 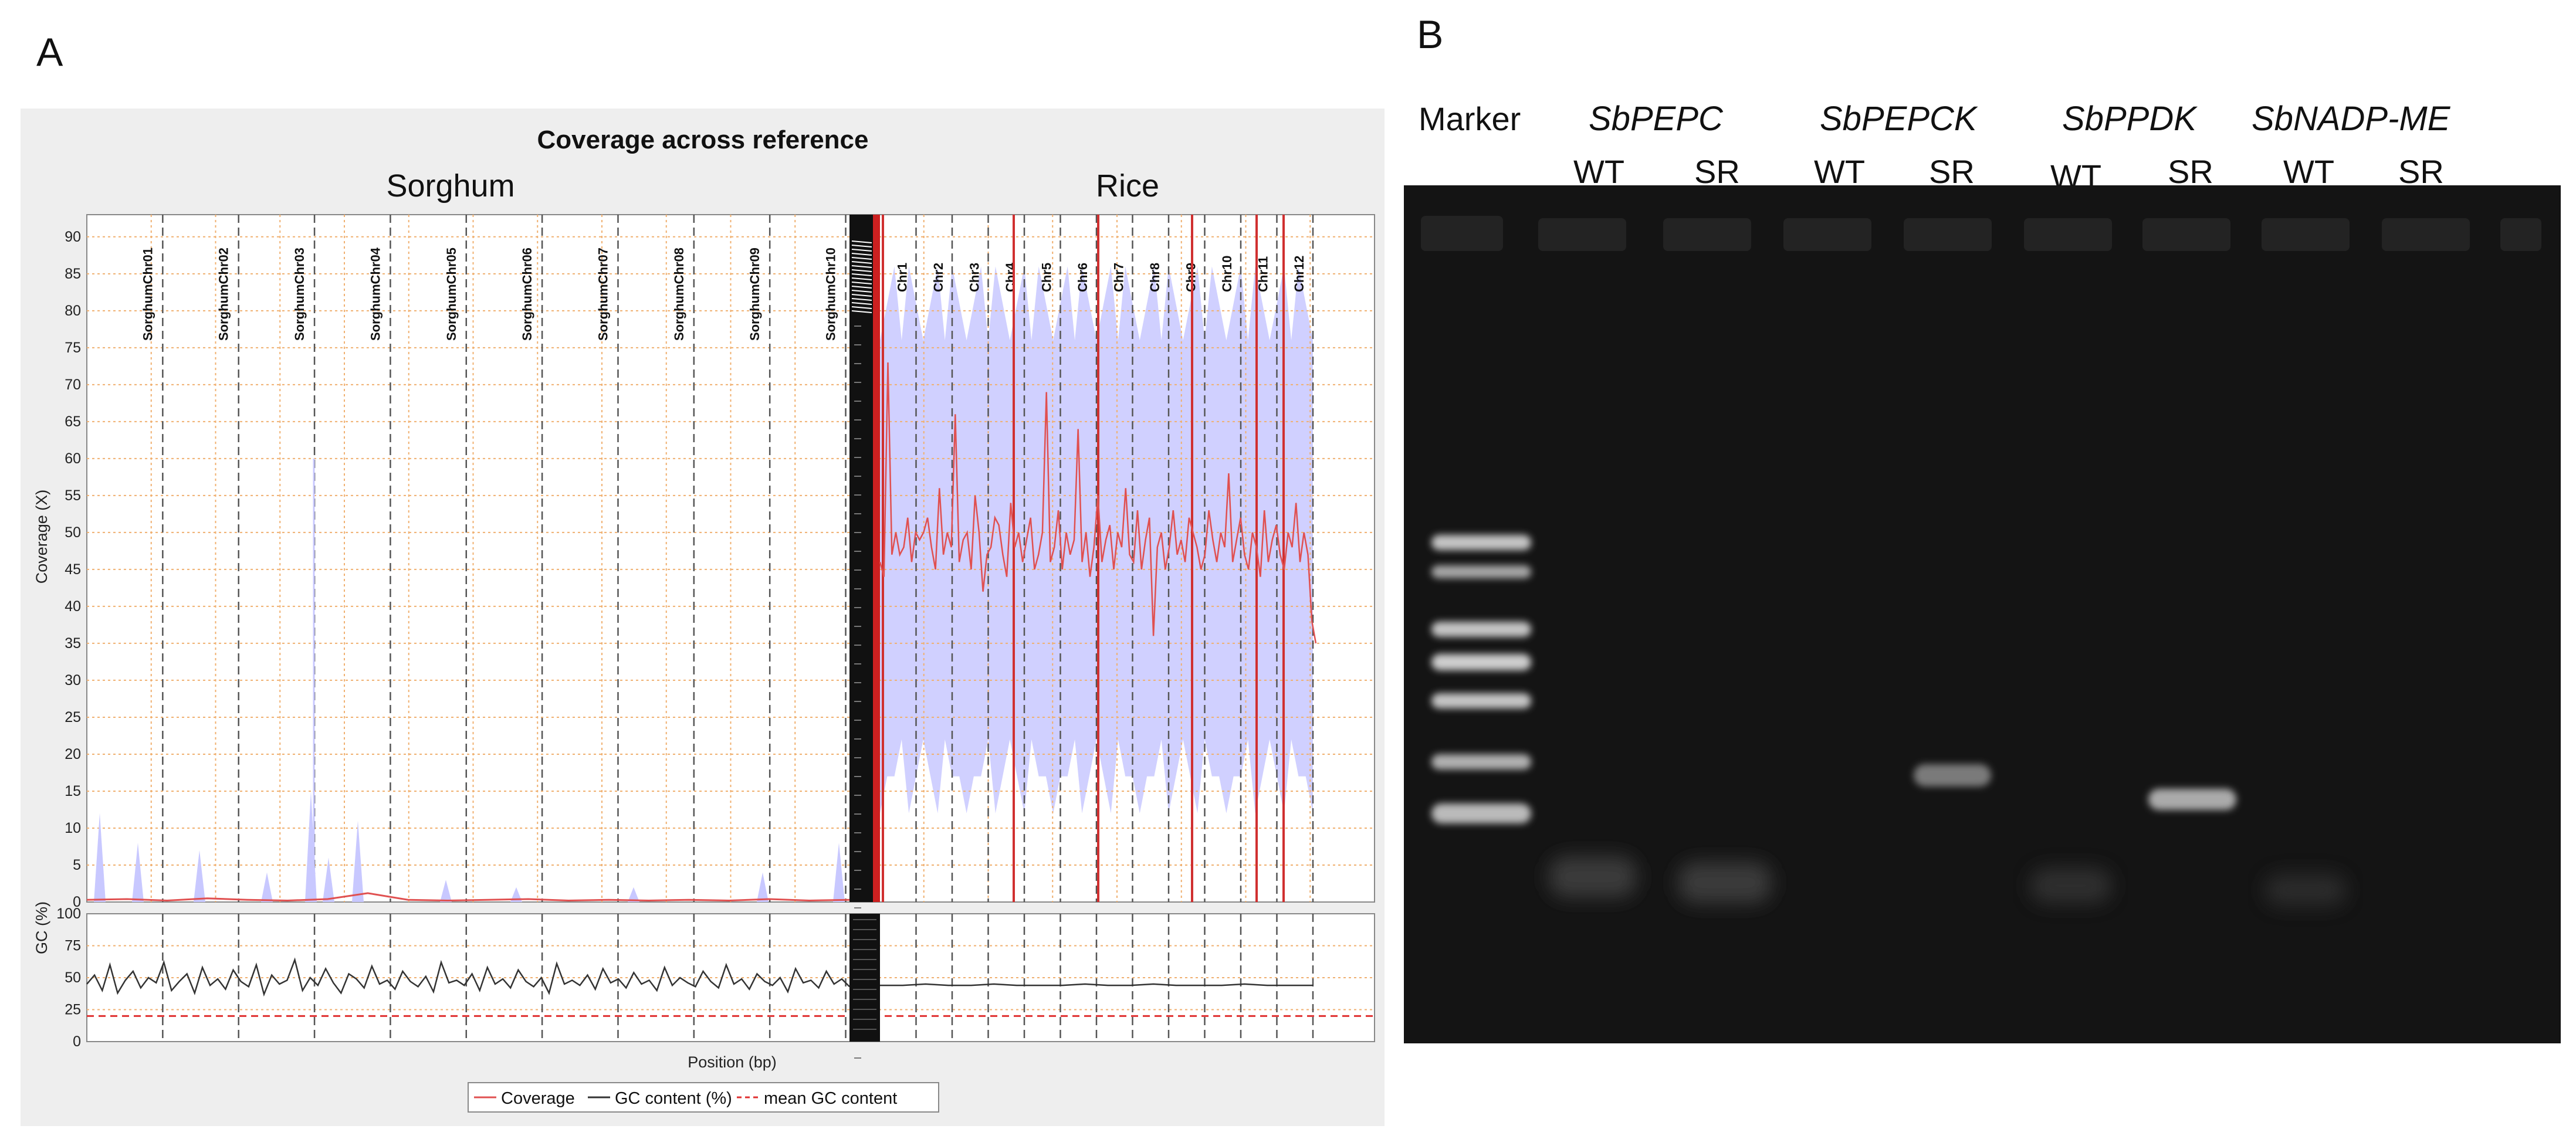 I want to click on sorghum-chromosome-label: SorghumChr01, so click(x=147, y=294).